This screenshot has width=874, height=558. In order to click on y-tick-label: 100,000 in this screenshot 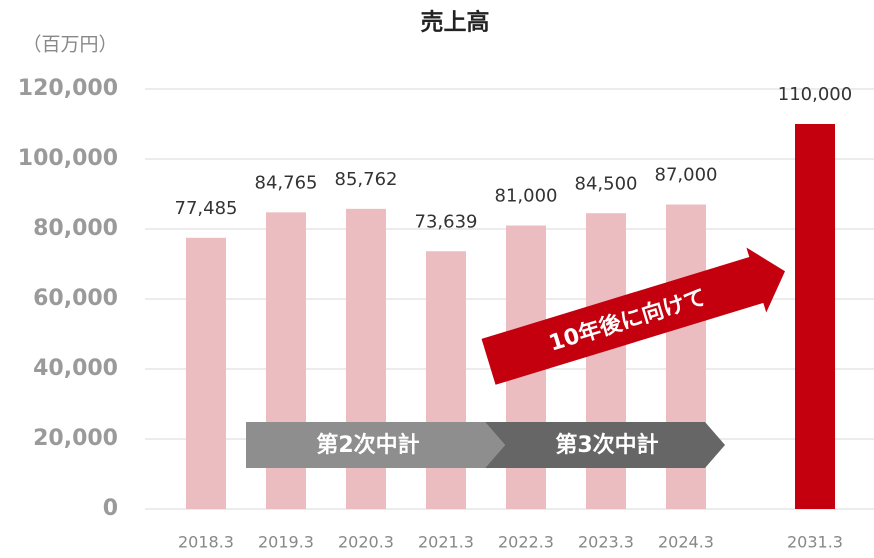, I will do `click(68, 158)`.